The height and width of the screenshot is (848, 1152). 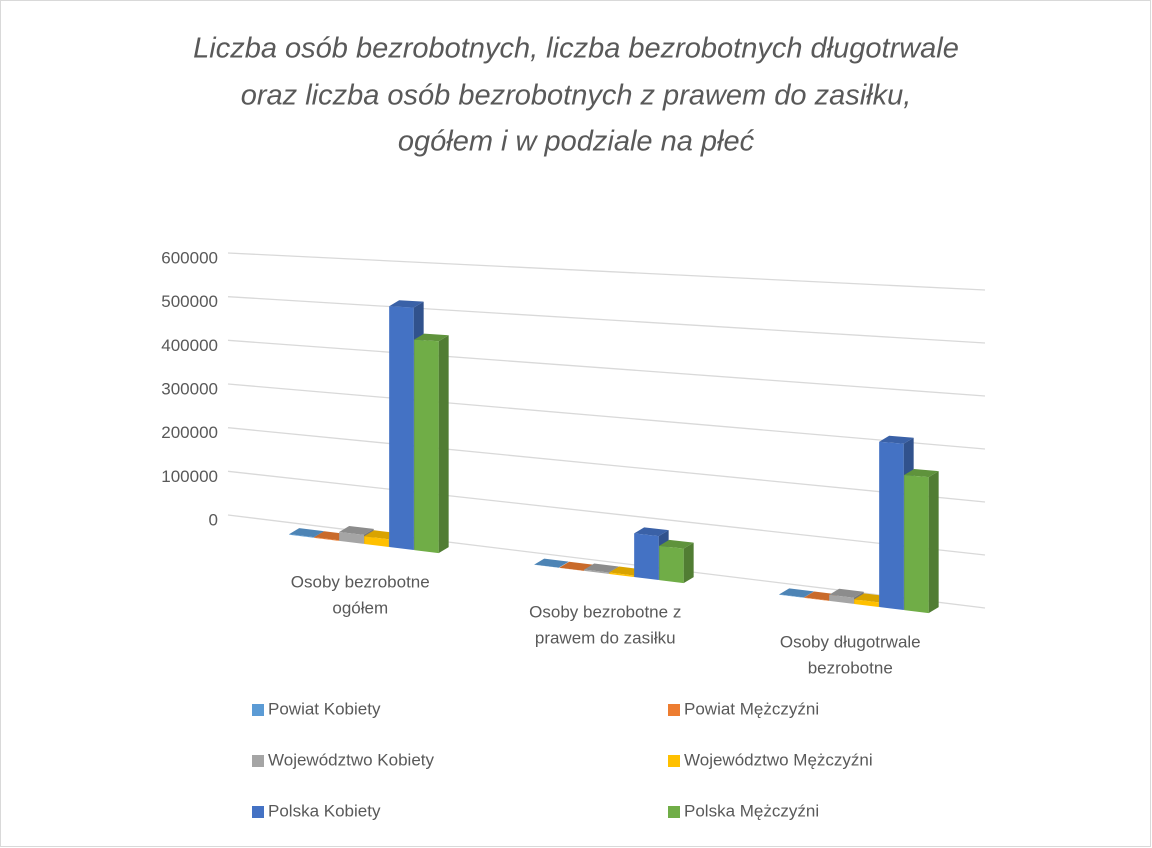 I want to click on y-tick-label: 600000, so click(x=189, y=257).